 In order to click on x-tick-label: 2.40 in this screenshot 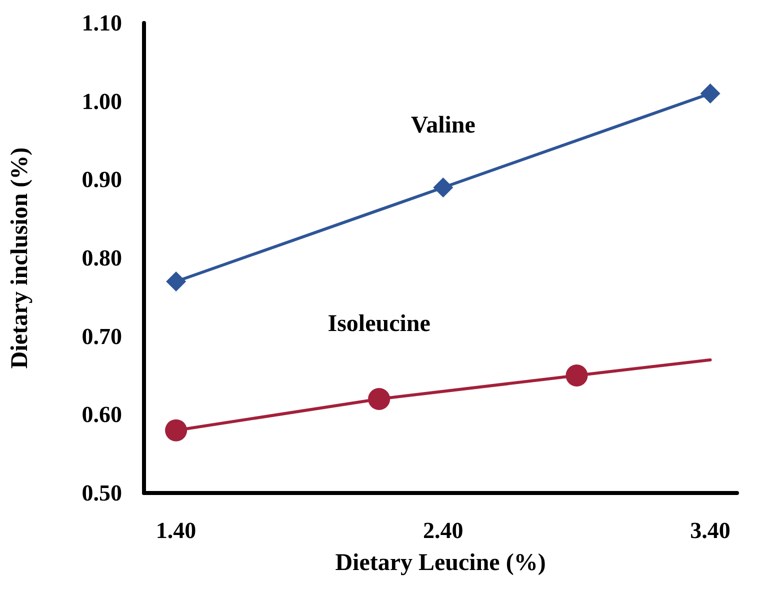, I will do `click(443, 530)`.